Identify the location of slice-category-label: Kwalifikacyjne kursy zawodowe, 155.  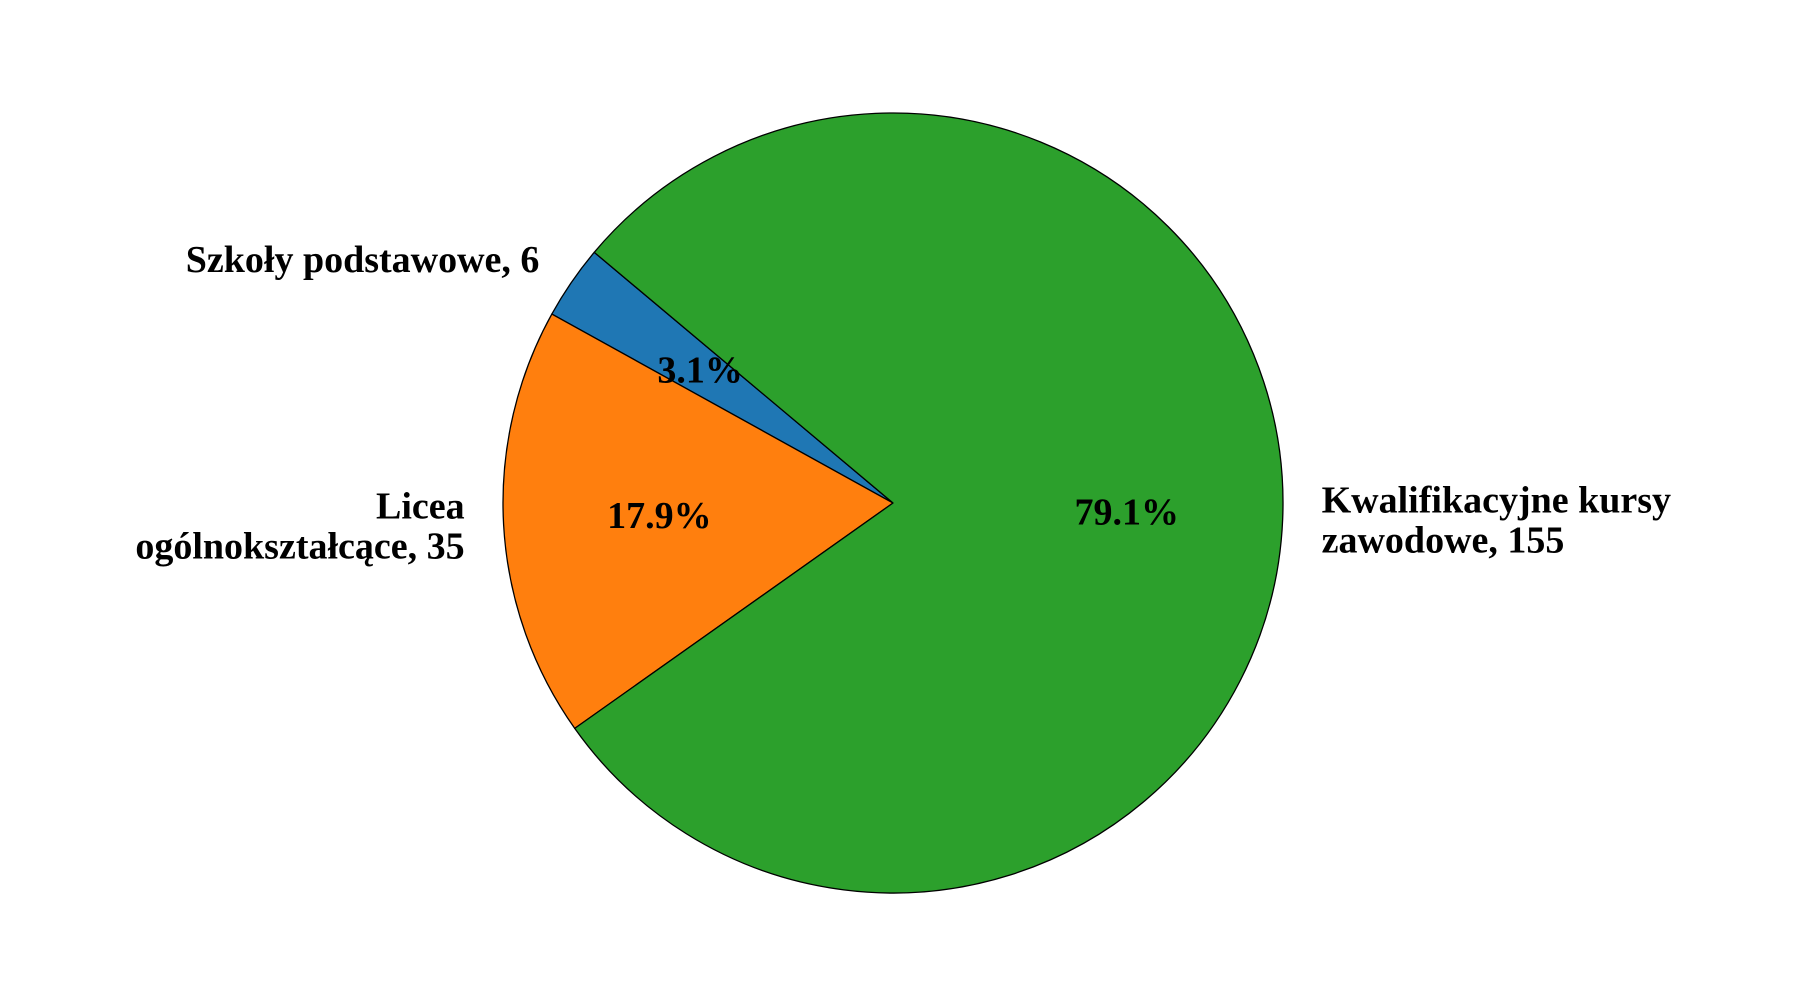
(1496, 521).